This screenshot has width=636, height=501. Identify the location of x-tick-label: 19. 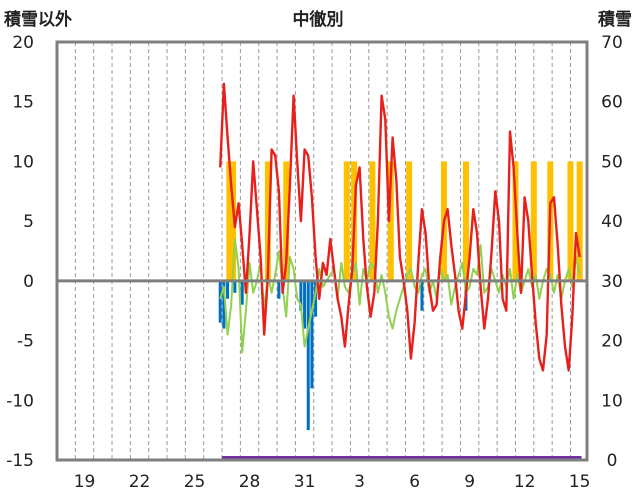
(85, 482).